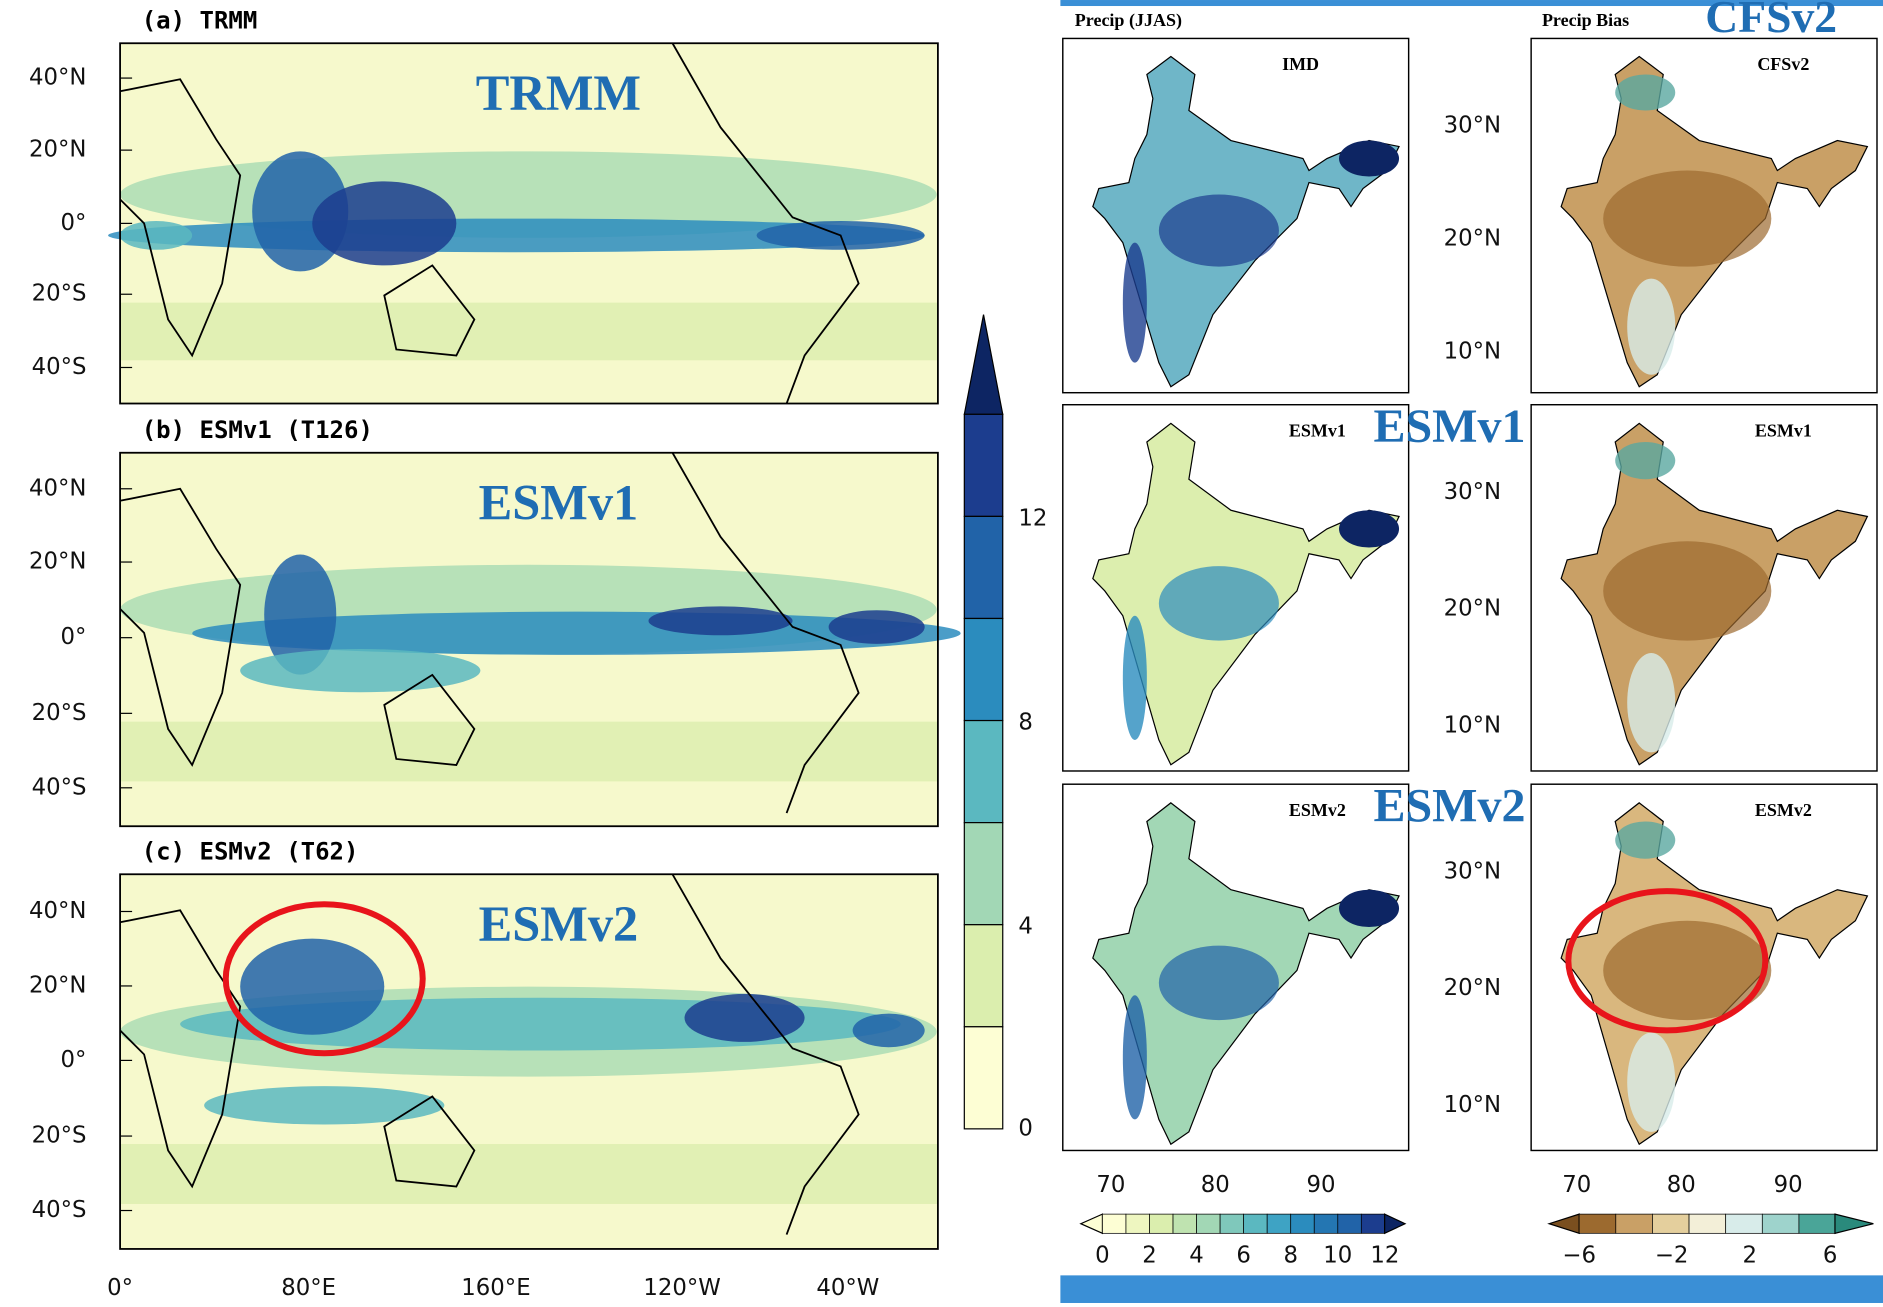 The height and width of the screenshot is (1307, 1883). I want to click on lon-label: 90, so click(1320, 1185).